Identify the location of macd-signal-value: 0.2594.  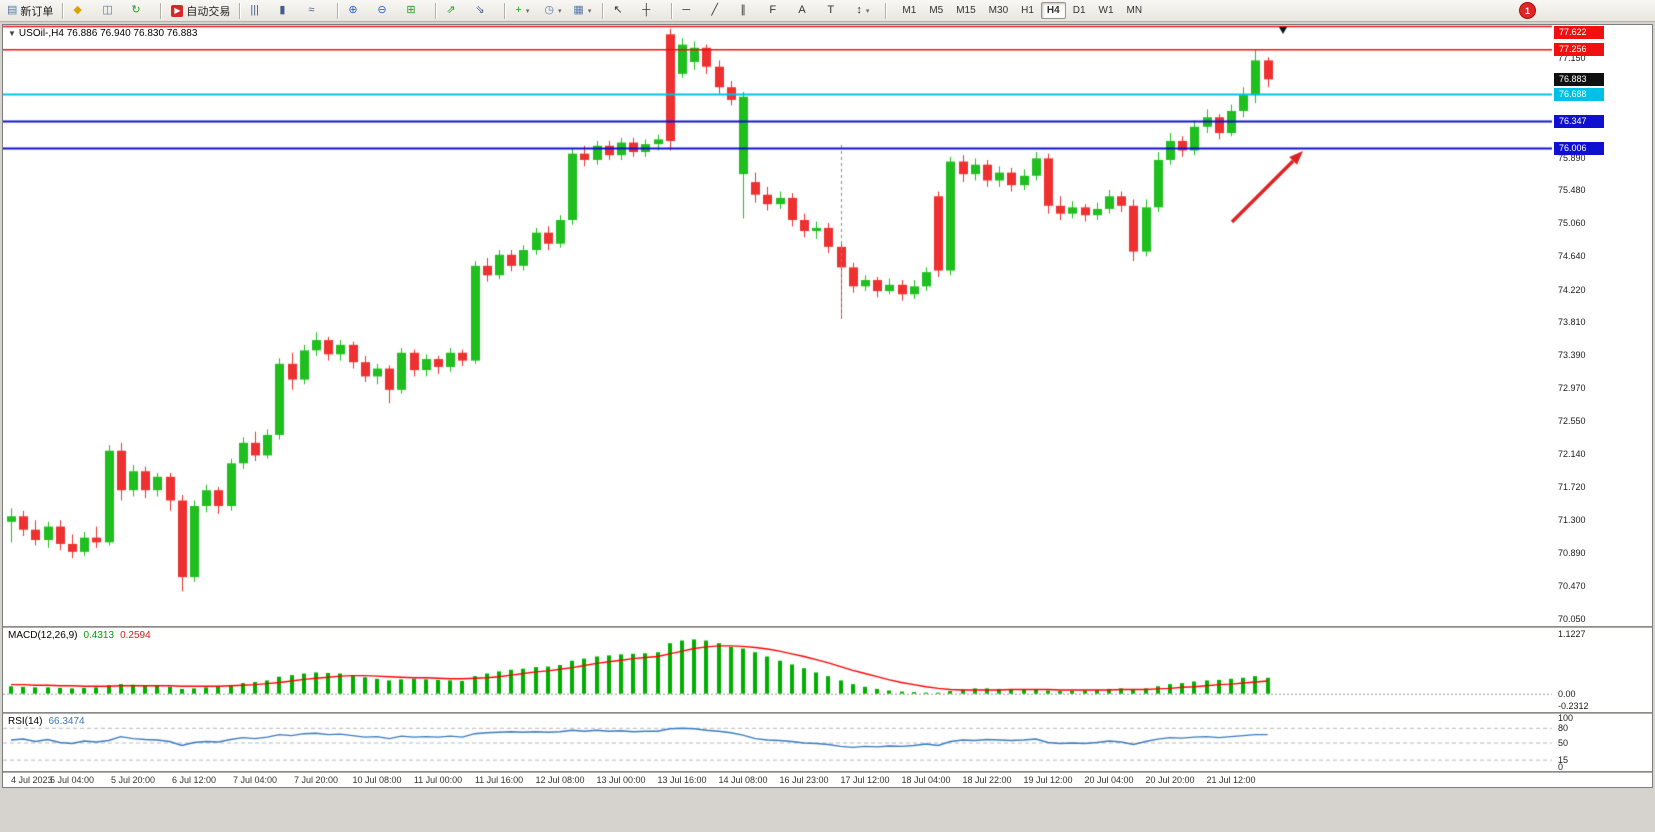
(135, 635).